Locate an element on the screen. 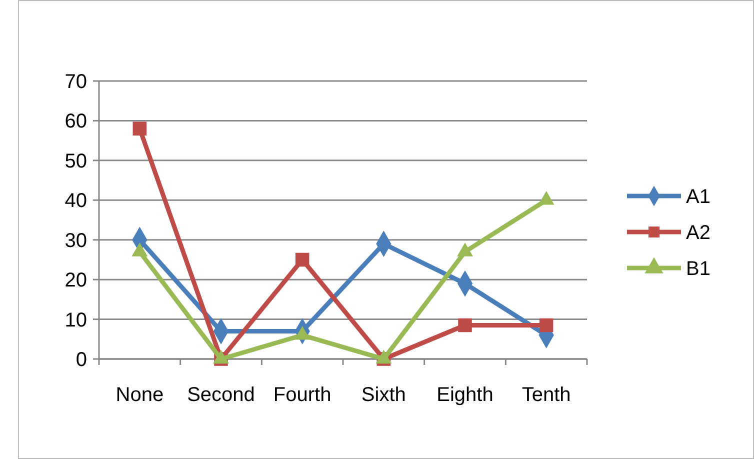 This screenshot has height=459, width=754. y-tick-label: 30 is located at coordinates (75, 241).